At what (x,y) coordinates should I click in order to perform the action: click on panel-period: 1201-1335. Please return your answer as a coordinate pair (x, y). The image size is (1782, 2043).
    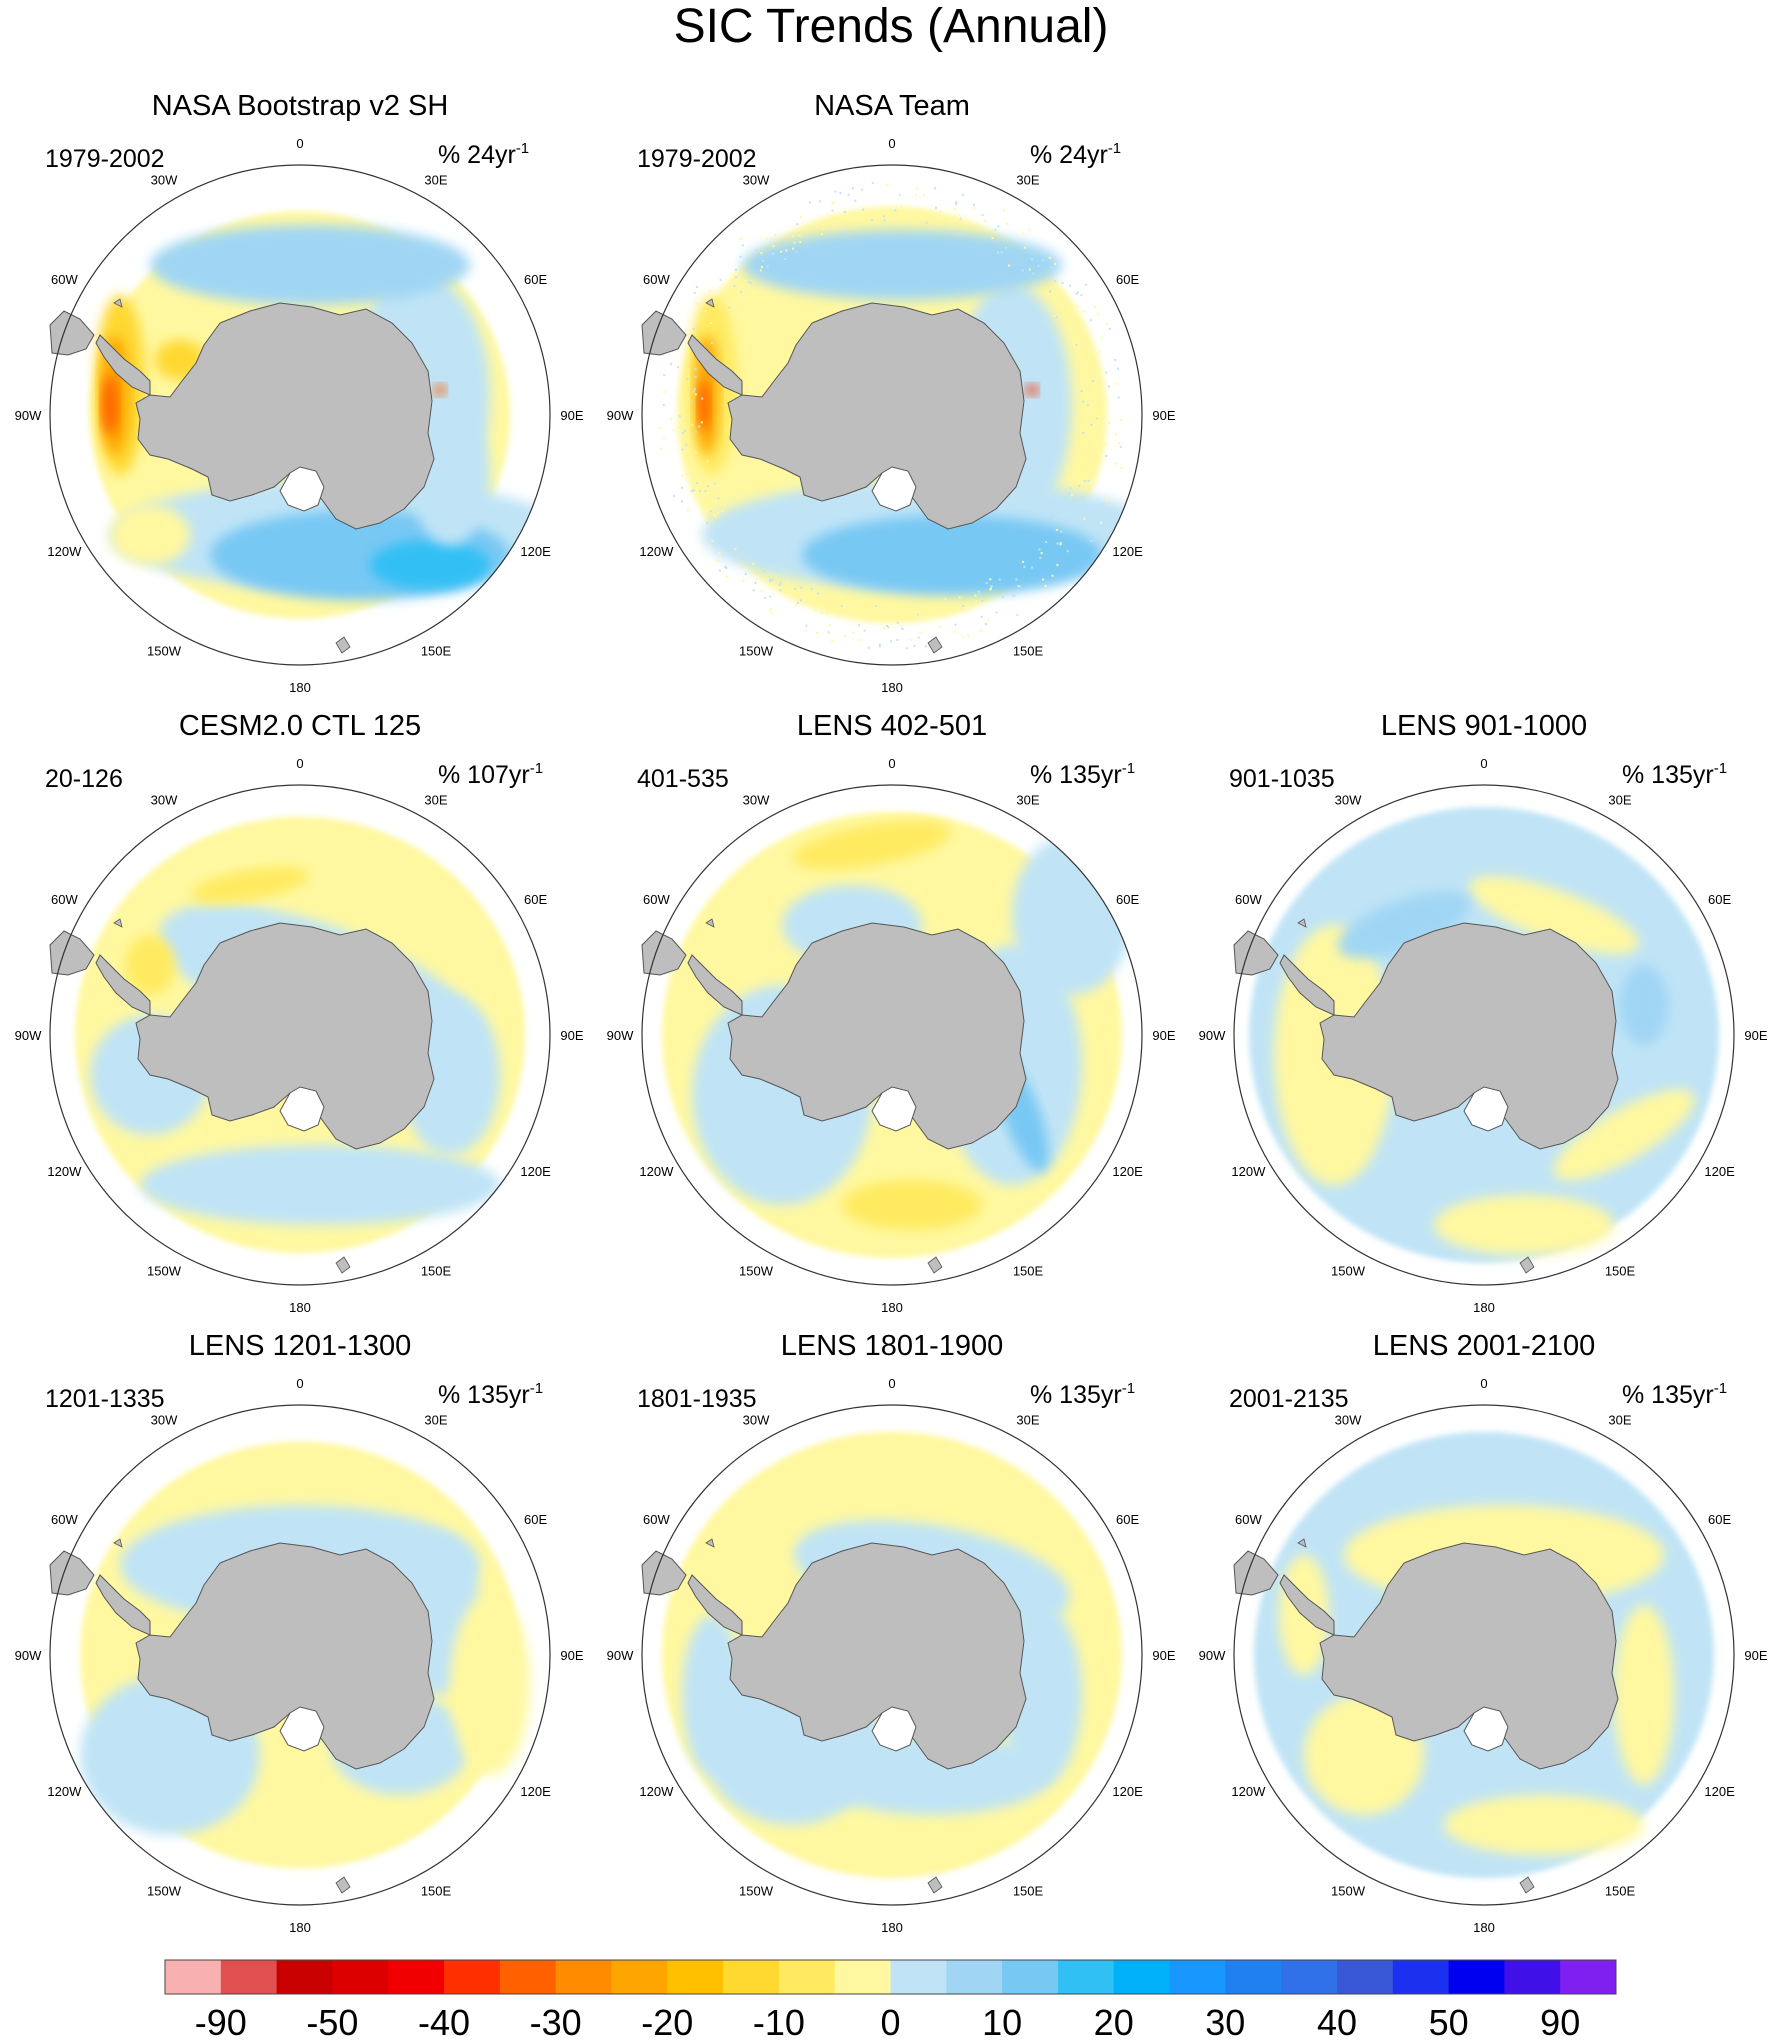
    Looking at the image, I should click on (105, 1399).